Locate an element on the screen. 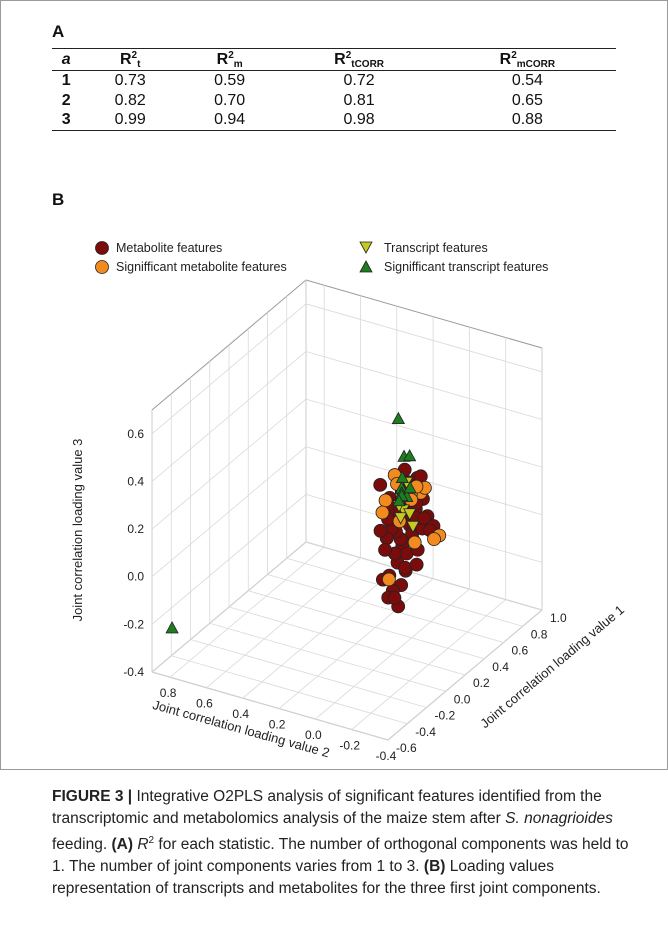 Image resolution: width=668 pixels, height=949 pixels. data-points is located at coordinates (306, 522).